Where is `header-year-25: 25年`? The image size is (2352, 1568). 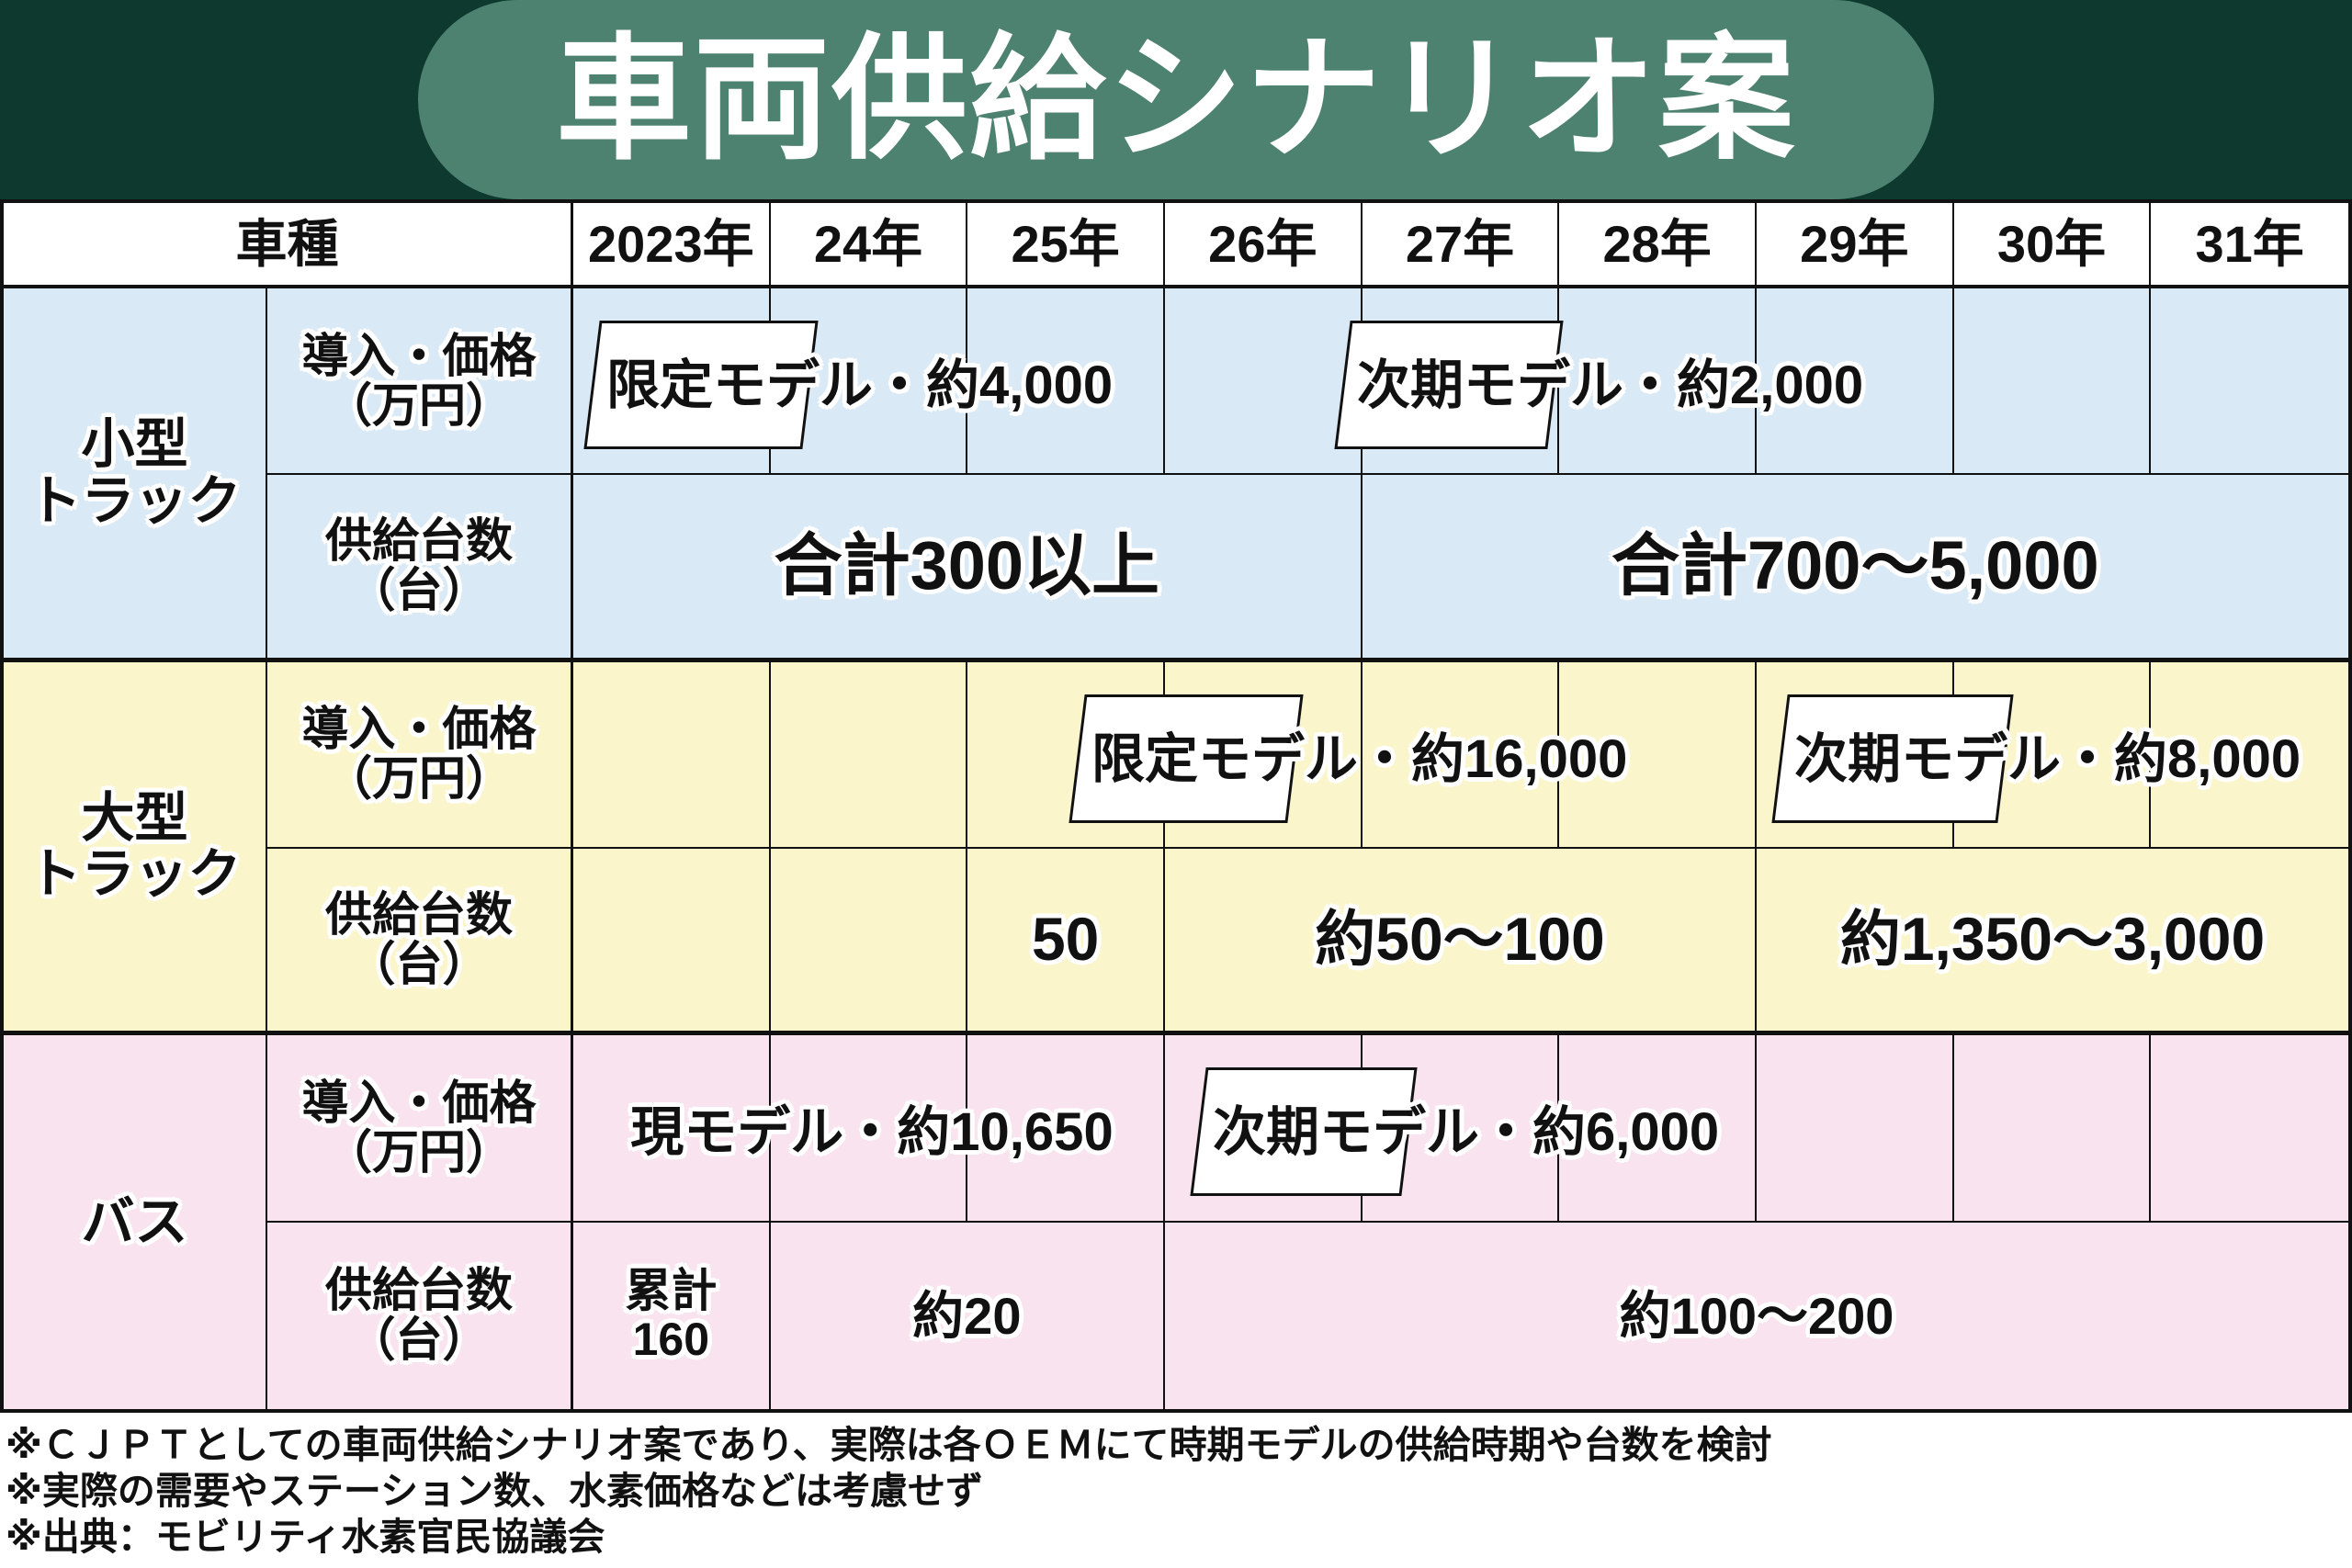 header-year-25: 25年 is located at coordinates (1066, 246).